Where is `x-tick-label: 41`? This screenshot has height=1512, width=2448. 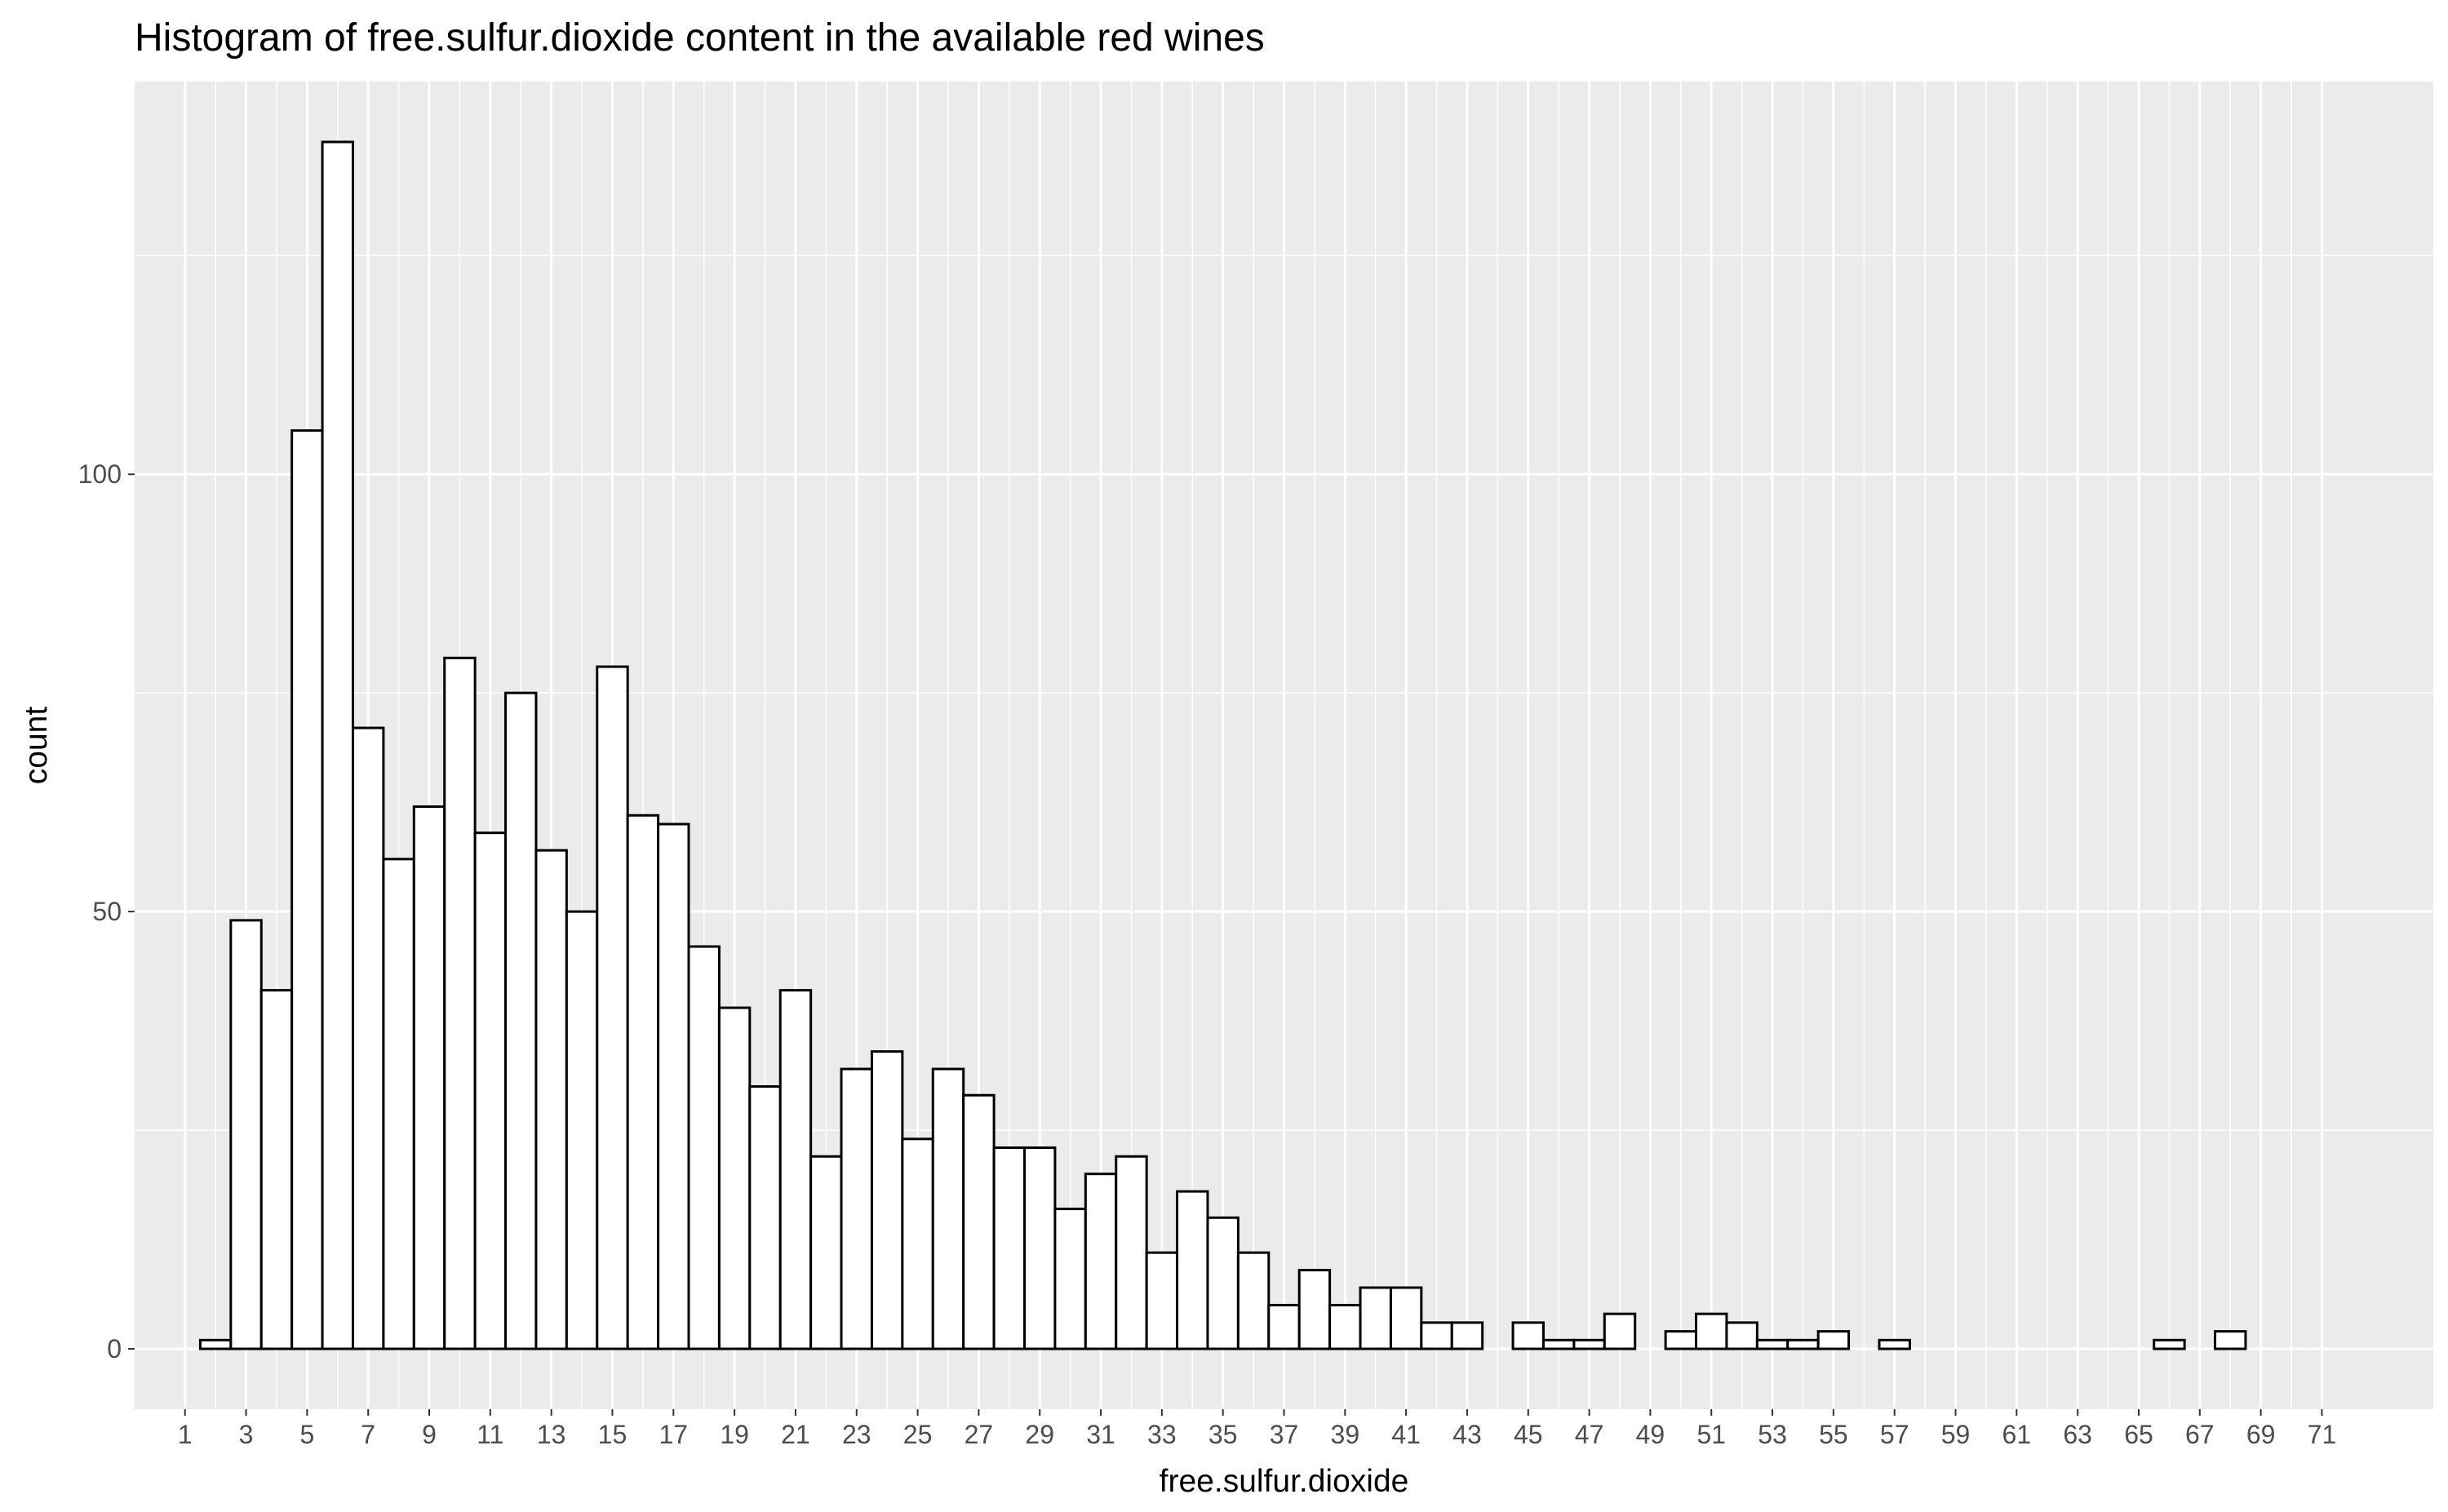 x-tick-label: 41 is located at coordinates (1406, 1434).